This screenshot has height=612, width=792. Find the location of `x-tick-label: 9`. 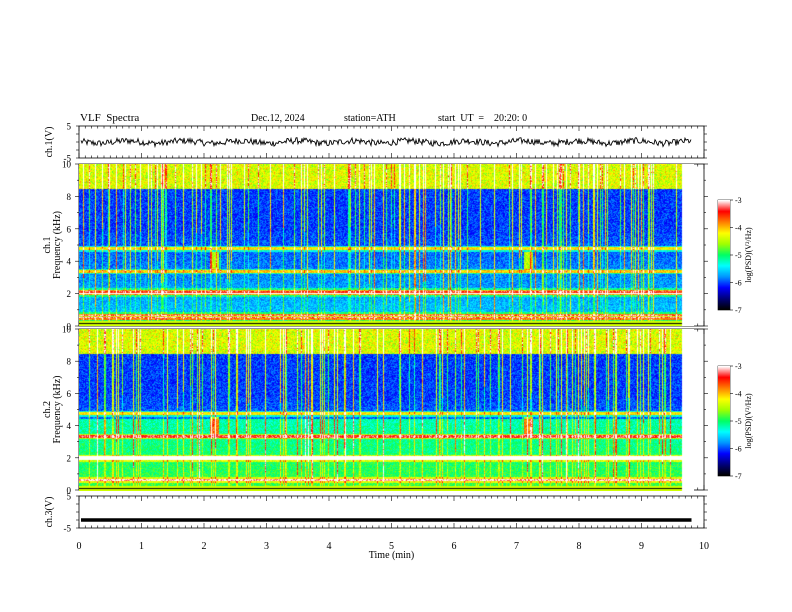

x-tick-label: 9 is located at coordinates (641, 546).